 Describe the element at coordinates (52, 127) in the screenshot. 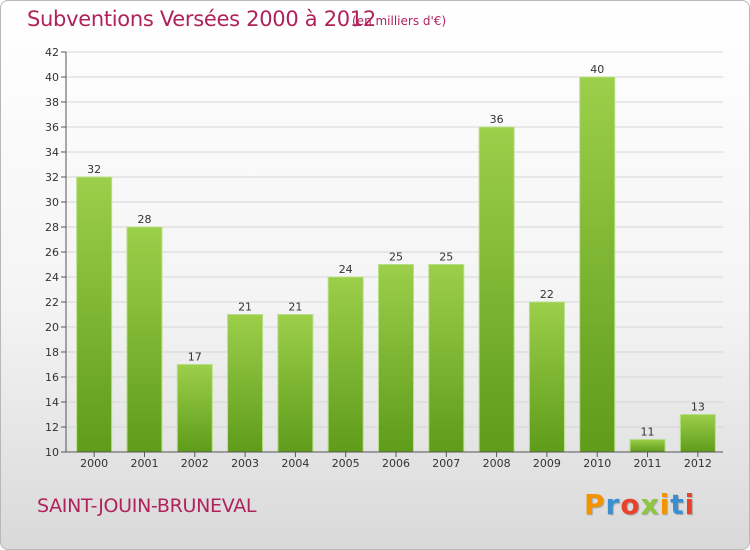

I see `y-tick-label: 36` at that location.